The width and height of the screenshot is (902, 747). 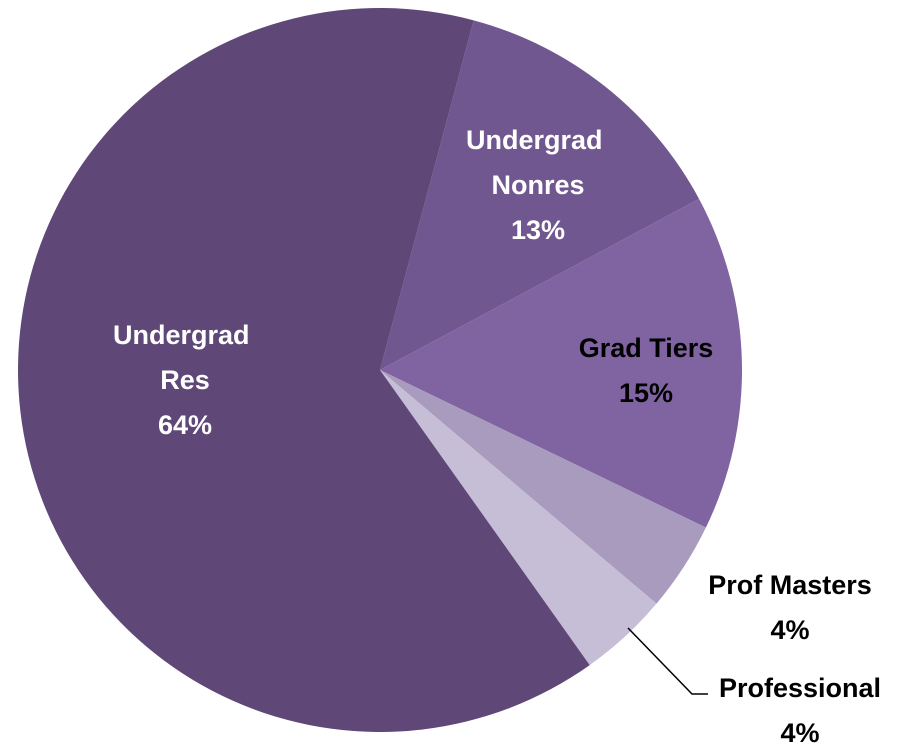 What do you see at coordinates (667, 661) in the screenshot?
I see `leader-line` at bounding box center [667, 661].